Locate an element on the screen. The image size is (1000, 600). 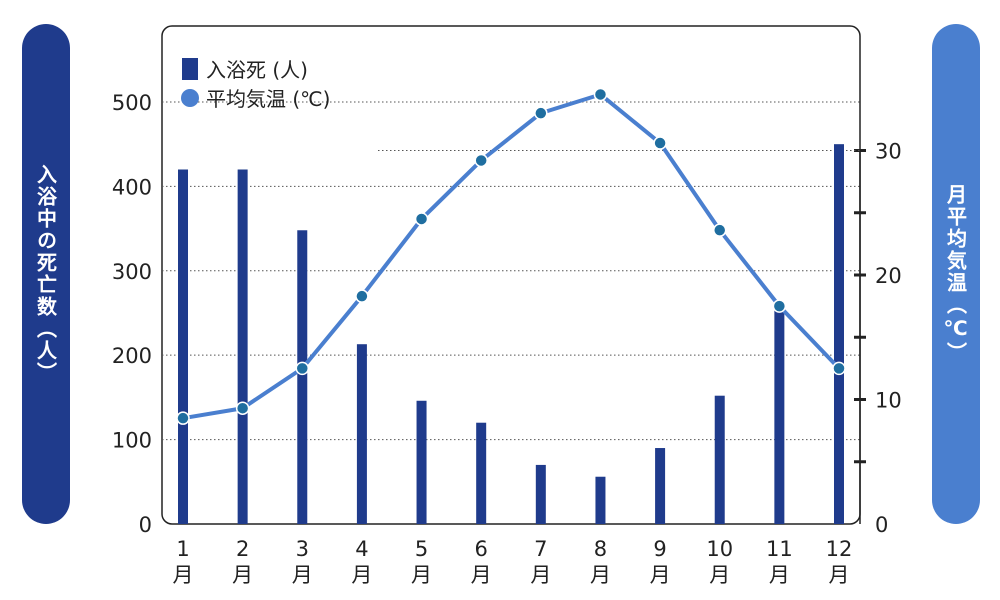
left-tick-label: 100 is located at coordinates (132, 441).